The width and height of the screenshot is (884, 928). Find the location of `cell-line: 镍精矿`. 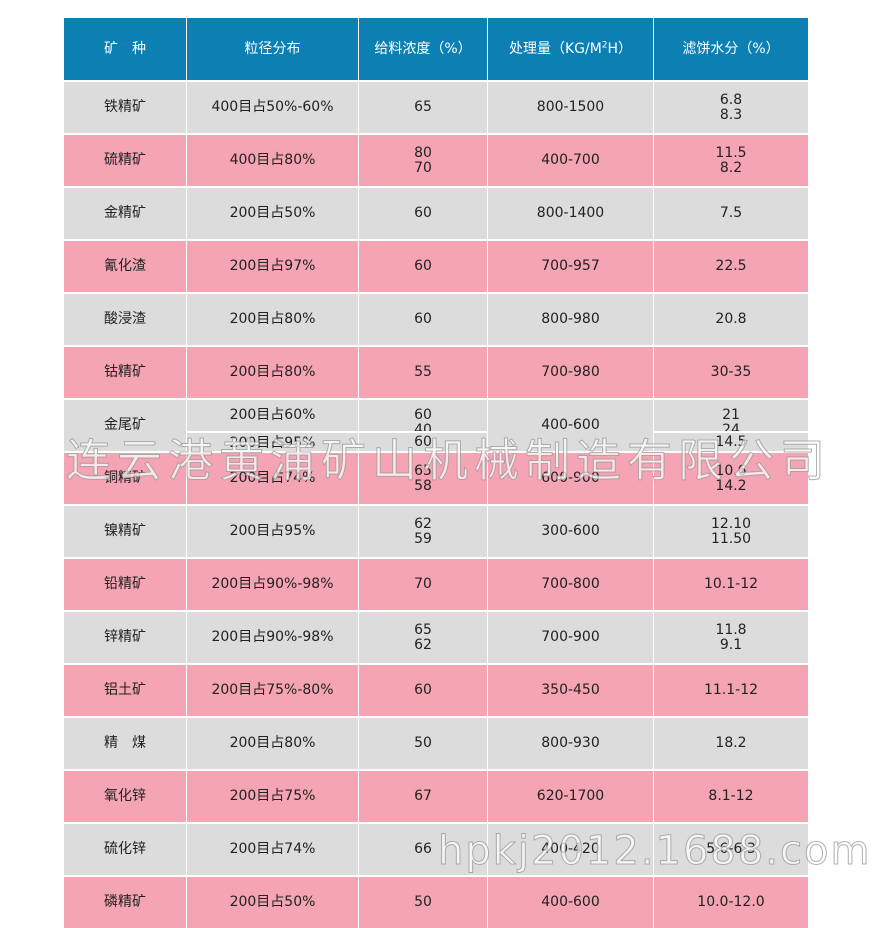

cell-line: 镍精矿 is located at coordinates (125, 531).